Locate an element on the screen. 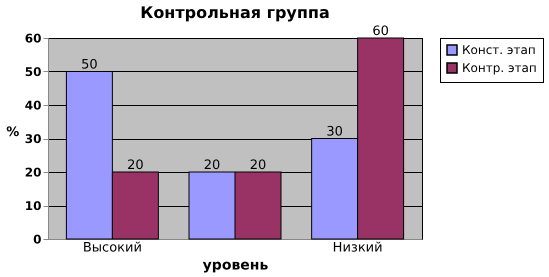 Image resolution: width=549 pixels, height=277 pixels. data-label: 60 is located at coordinates (380, 31).